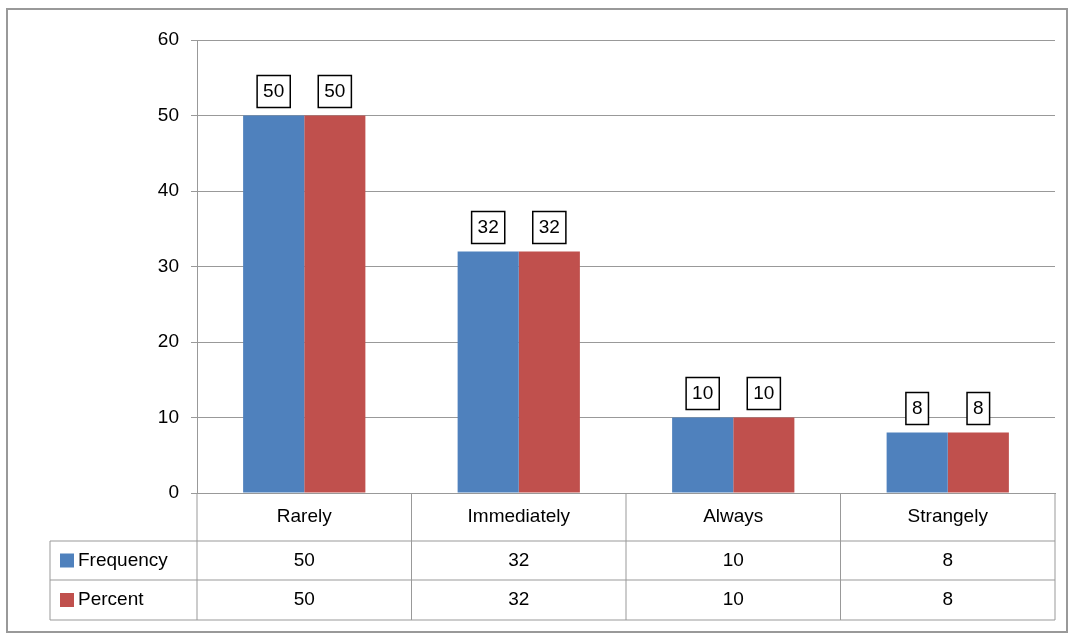  Describe the element at coordinates (304, 516) in the screenshot. I see `x-tick-label: Rarely` at that location.